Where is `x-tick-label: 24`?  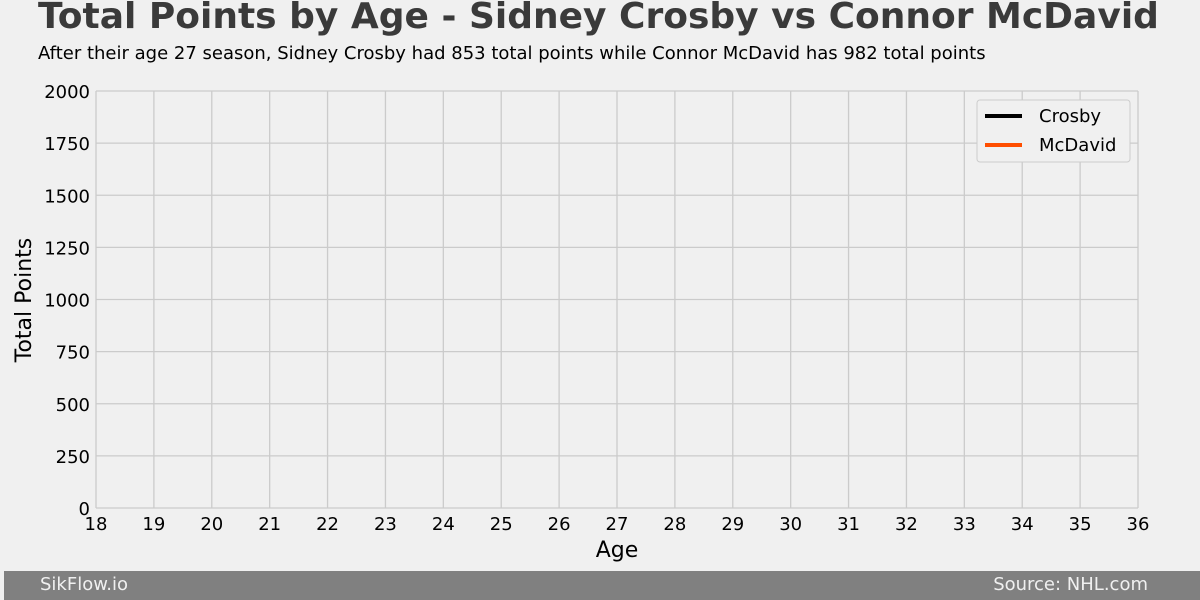 x-tick-label: 24 is located at coordinates (443, 524).